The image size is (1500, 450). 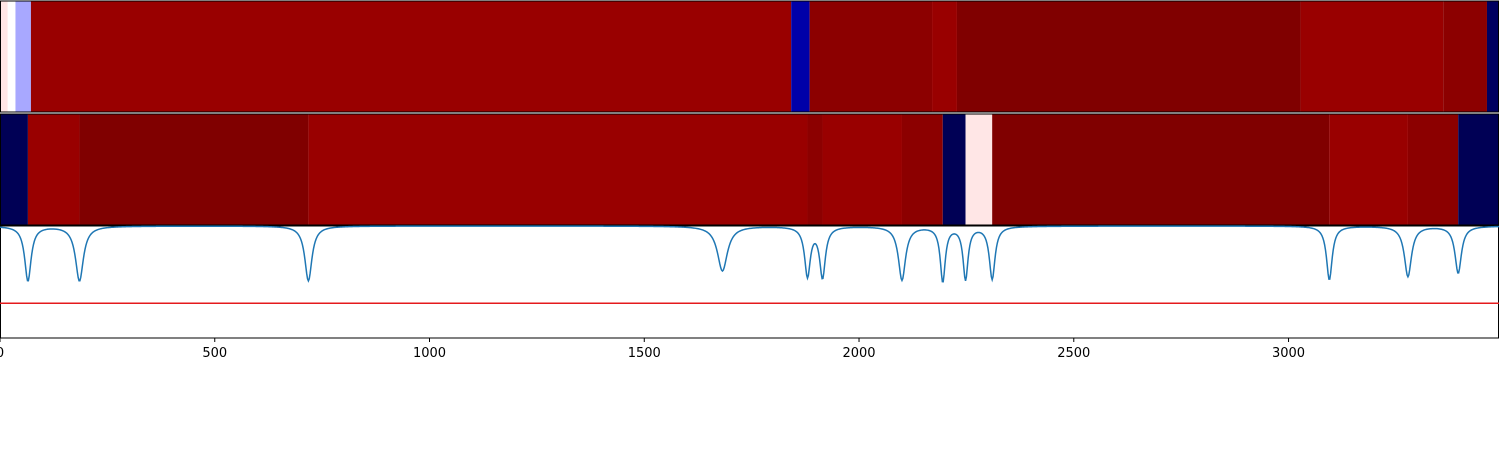 What do you see at coordinates (1288, 353) in the screenshot?
I see `x-tick-label: 3000` at bounding box center [1288, 353].